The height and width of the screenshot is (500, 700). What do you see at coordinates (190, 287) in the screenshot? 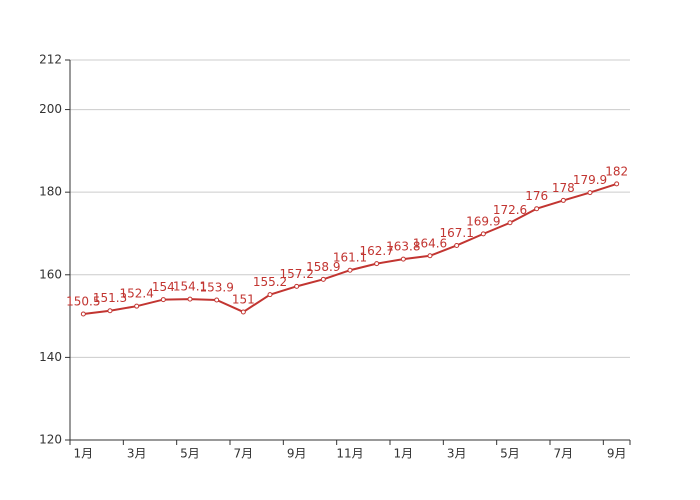
I see `value-label: 154.1` at bounding box center [190, 287].